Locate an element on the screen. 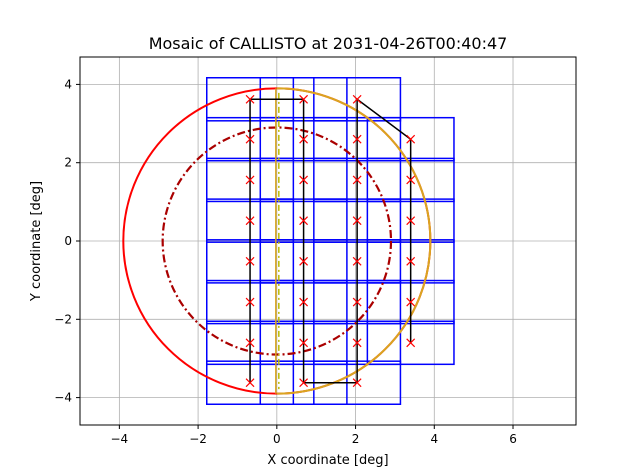 This screenshot has width=640, height=476. y-tick-label: 4 is located at coordinates (68, 84).